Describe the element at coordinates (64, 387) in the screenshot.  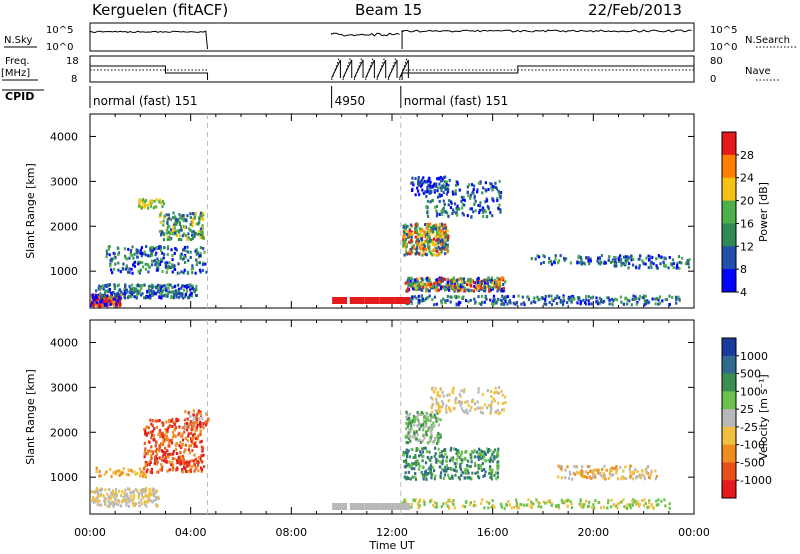
I see `velocity-ytick-label: 3000` at that location.